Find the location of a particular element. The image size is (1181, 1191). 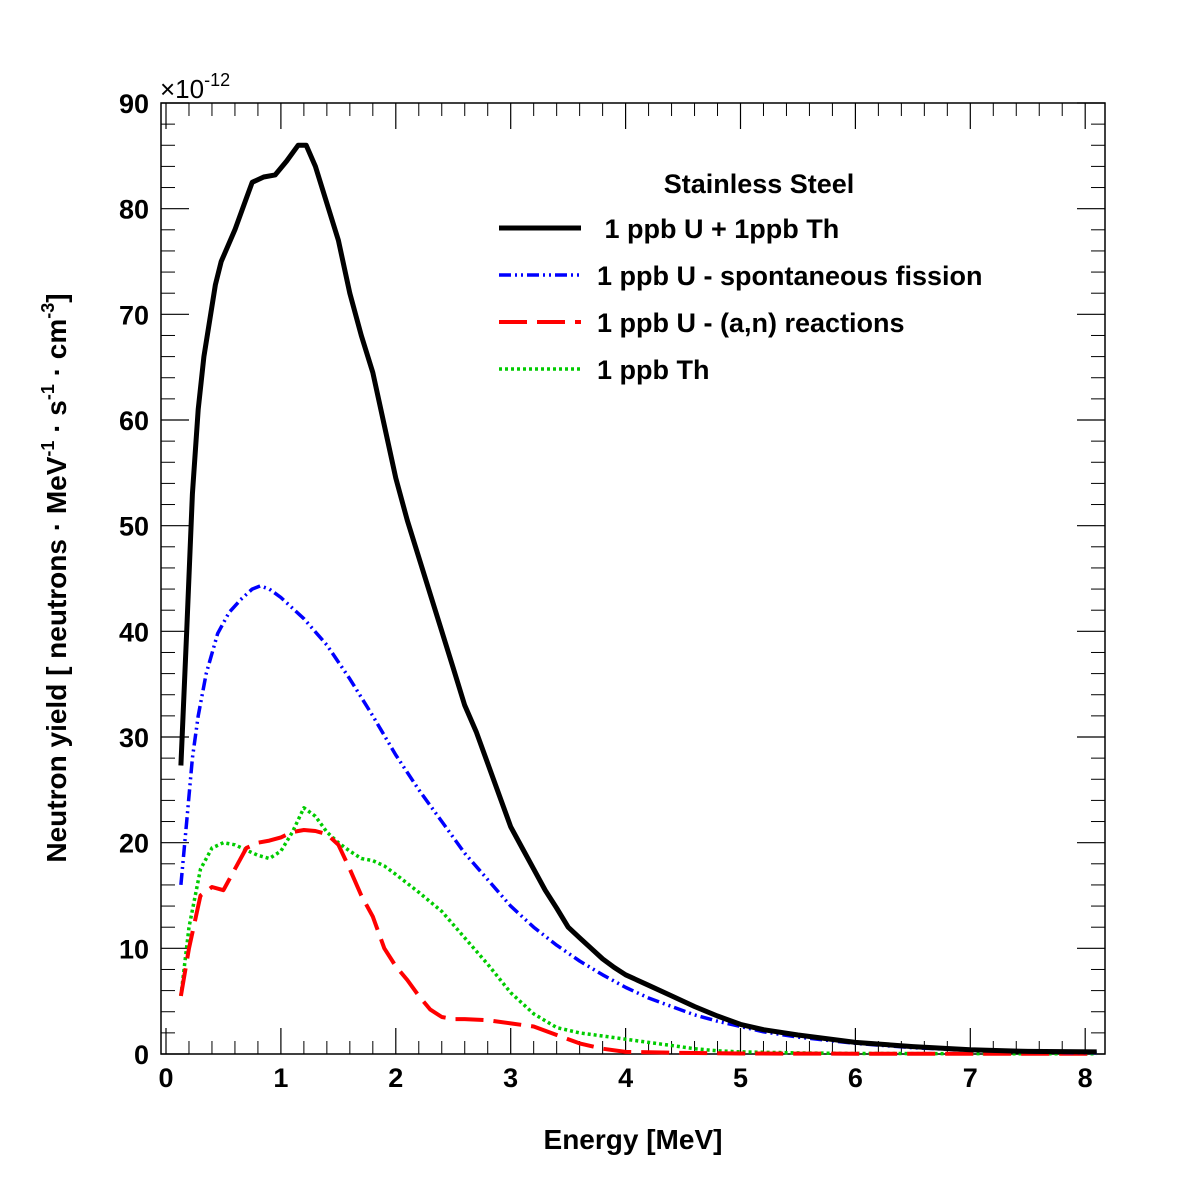

x-tick-label: 2 is located at coordinates (395, 1078).